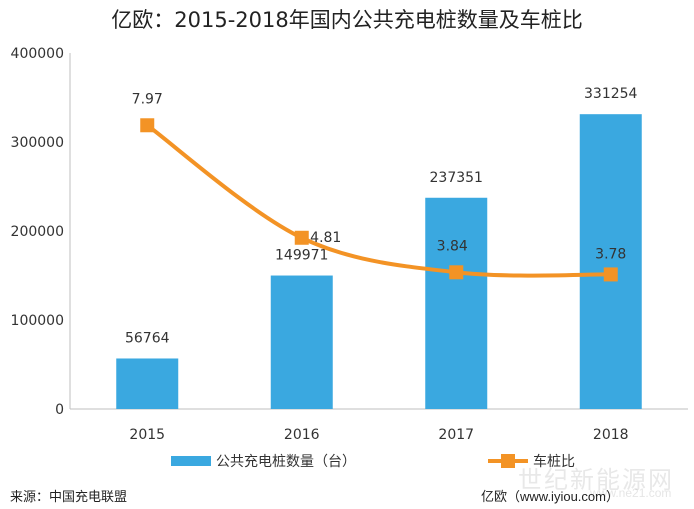 This screenshot has width=694, height=509. What do you see at coordinates (508, 461) in the screenshot?
I see `legend-swatch-marker` at bounding box center [508, 461].